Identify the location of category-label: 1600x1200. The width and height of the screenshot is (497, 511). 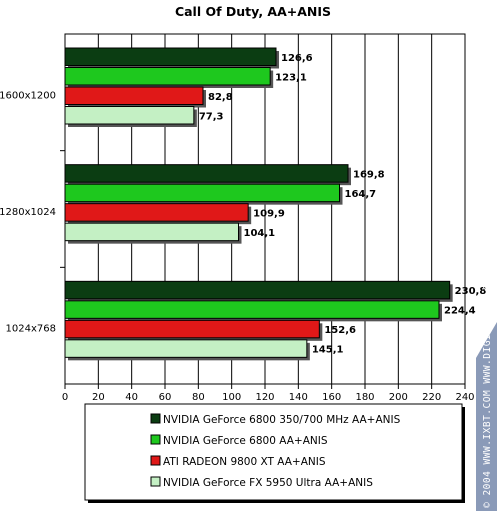
(28, 95).